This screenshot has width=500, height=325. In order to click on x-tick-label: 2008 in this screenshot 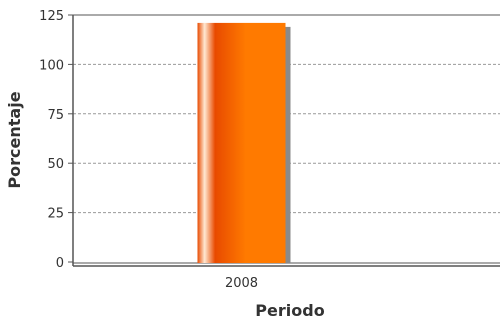, I will do `click(241, 283)`.